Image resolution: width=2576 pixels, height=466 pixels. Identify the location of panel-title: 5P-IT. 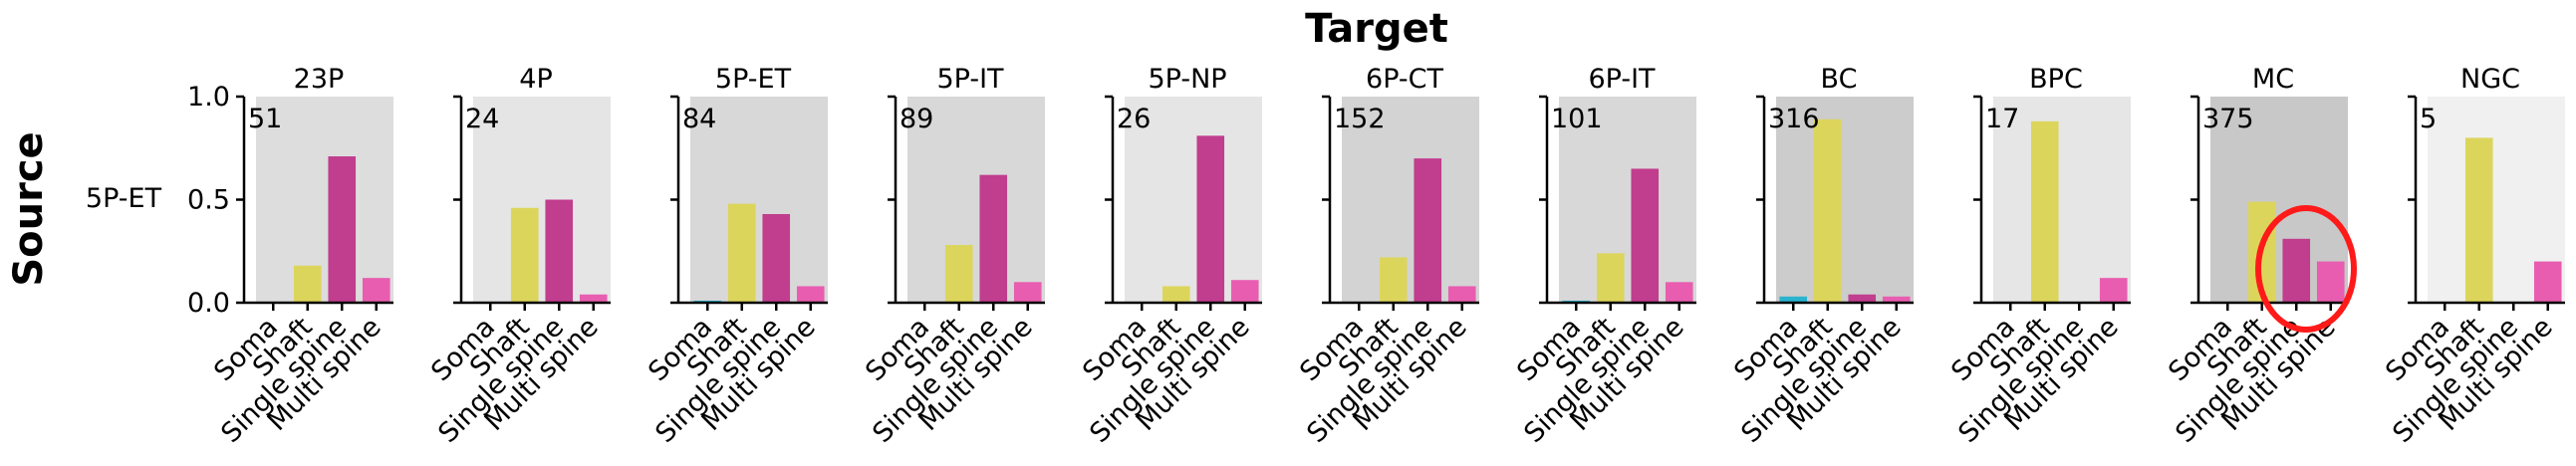
(970, 79).